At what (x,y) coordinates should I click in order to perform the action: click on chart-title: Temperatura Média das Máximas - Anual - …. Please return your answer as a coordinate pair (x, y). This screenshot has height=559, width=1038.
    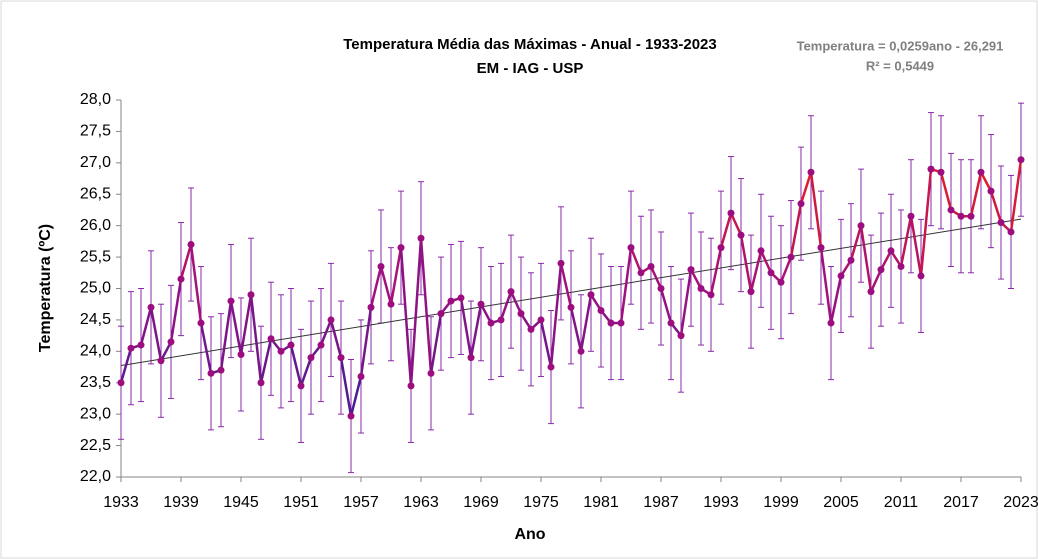
    Looking at the image, I should click on (529, 44).